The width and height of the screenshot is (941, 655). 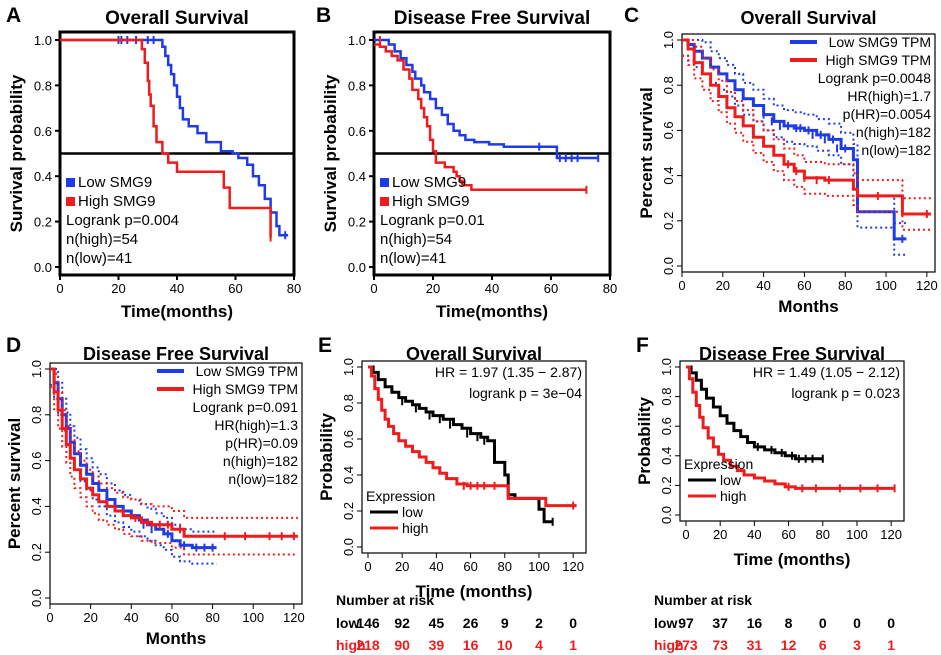 I want to click on risk-value-low: 37, so click(x=720, y=623).